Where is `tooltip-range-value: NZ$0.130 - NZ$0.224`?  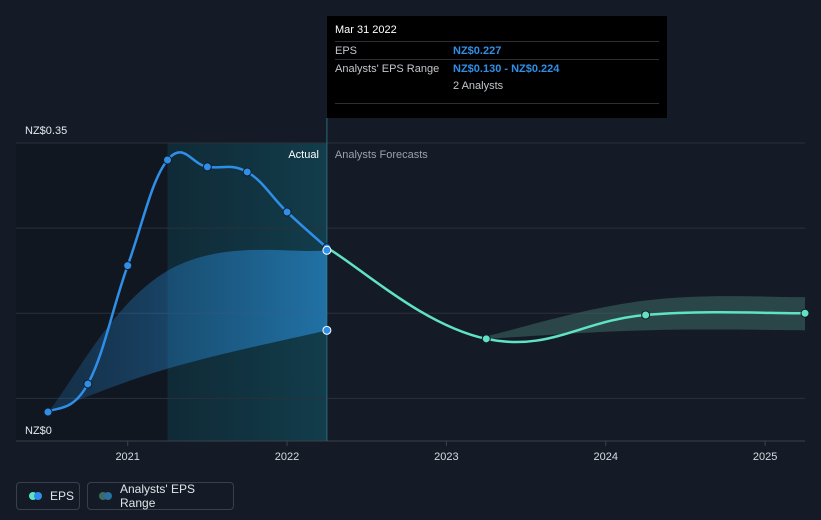 tooltip-range-value: NZ$0.130 - NZ$0.224 is located at coordinates (506, 68).